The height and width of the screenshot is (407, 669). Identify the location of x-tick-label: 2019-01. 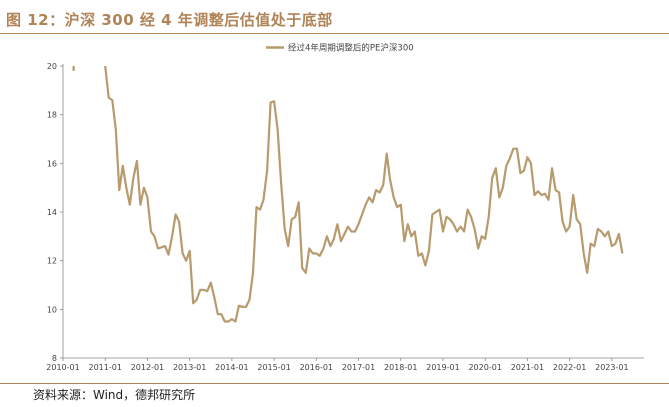
(442, 366).